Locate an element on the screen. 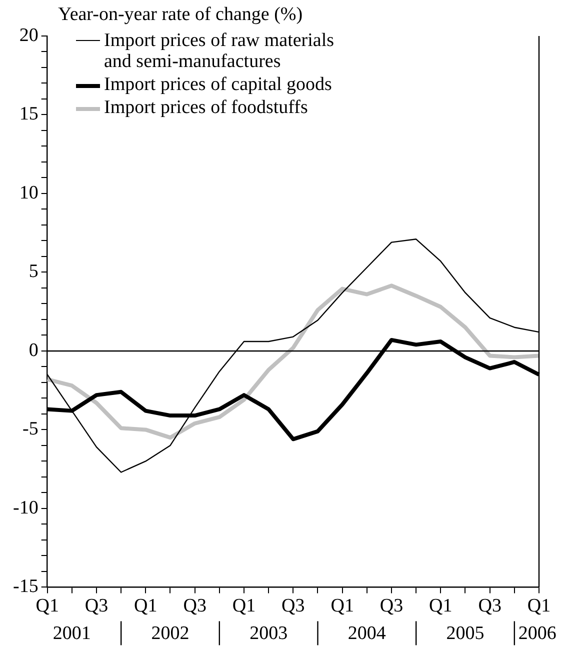 This screenshot has height=662, width=579. y-tick-label: 15 is located at coordinates (28, 114).